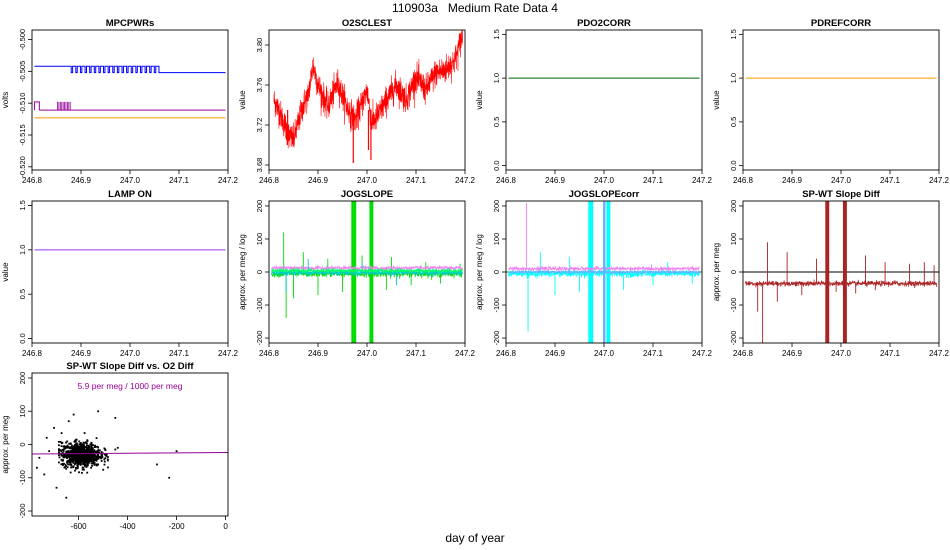 The width and height of the screenshot is (950, 550). I want to click on y-tick-label: 100, so click(496, 239).